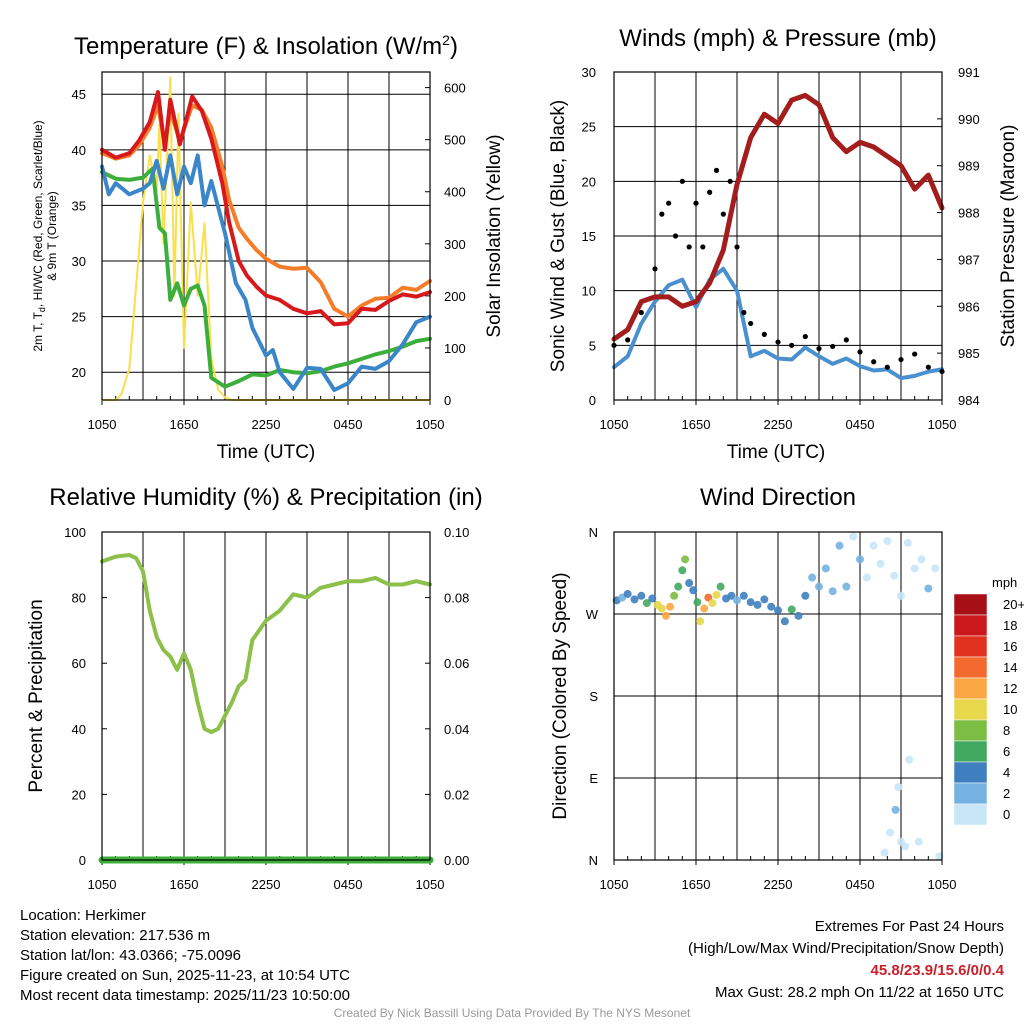 Image resolution: width=1024 pixels, height=1024 pixels. Describe the element at coordinates (1006, 814) in the screenshot. I see `legend-label: 0` at that location.